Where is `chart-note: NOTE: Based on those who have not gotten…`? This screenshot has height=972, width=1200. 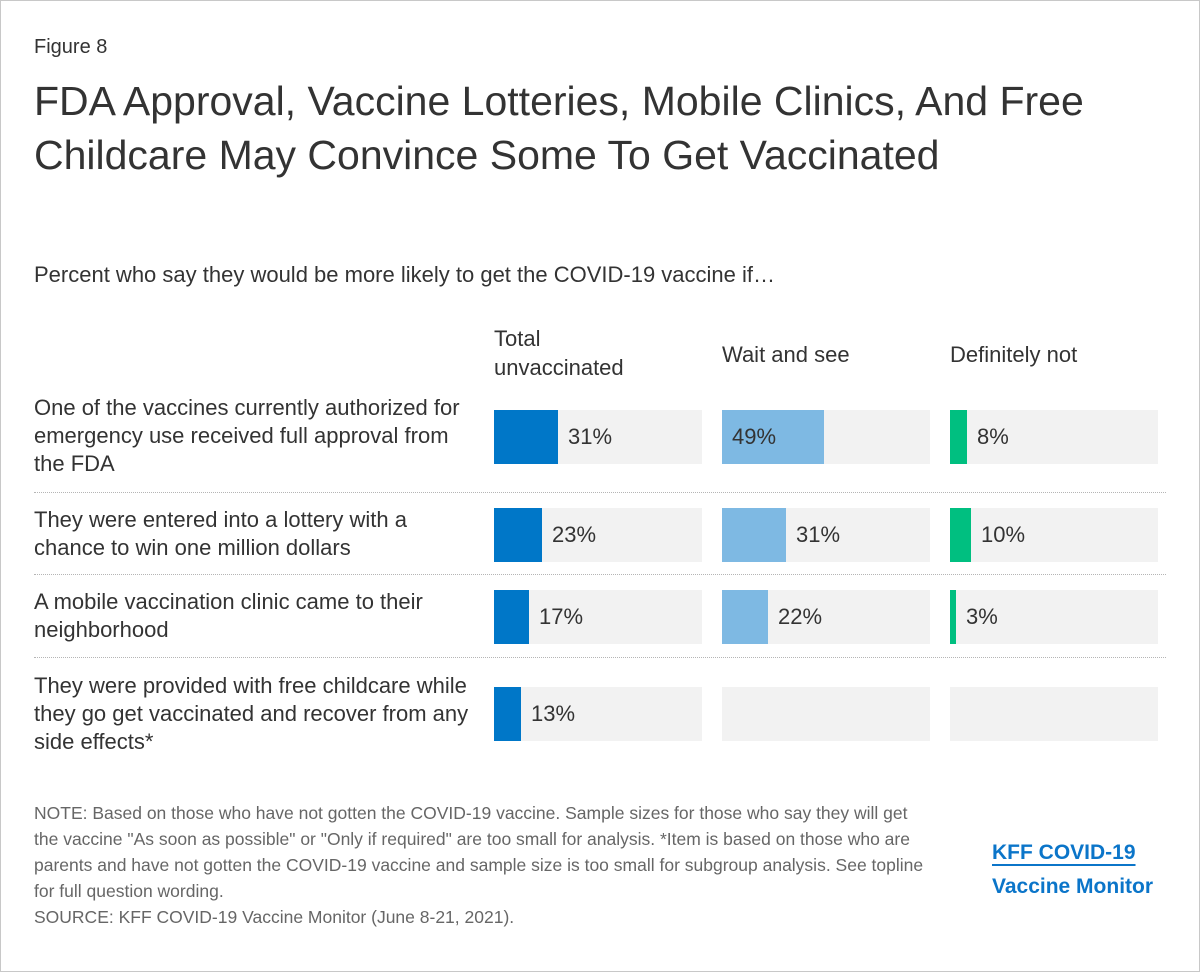 chart-note: NOTE: Based on those who have not gotten… is located at coordinates (484, 865).